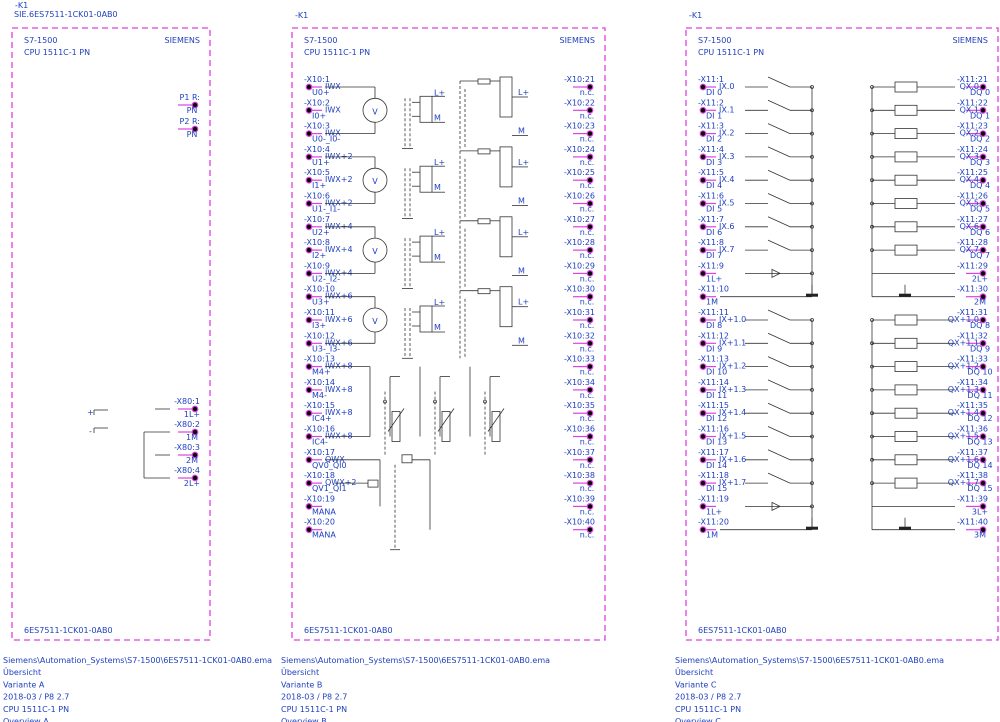 The height and width of the screenshot is (722, 1000). What do you see at coordinates (716, 488) in the screenshot?
I see `pin-signal: DI 15` at bounding box center [716, 488].